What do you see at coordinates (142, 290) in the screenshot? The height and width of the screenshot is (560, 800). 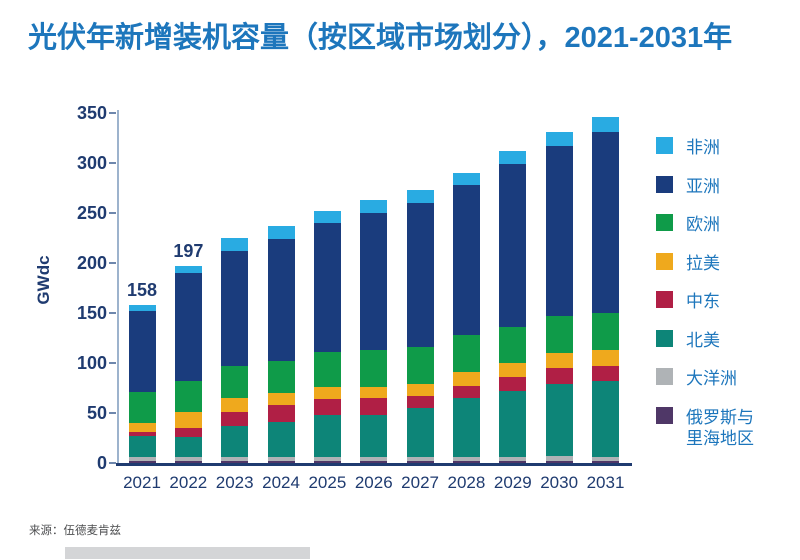 I see `bar-total-label: 158` at bounding box center [142, 290].